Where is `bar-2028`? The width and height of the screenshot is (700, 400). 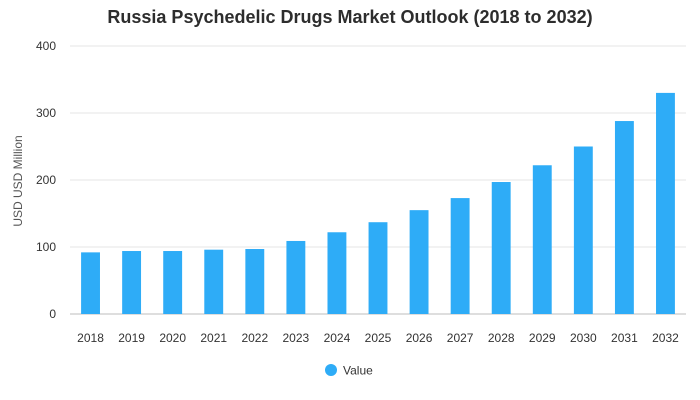 bar-2028 is located at coordinates (501, 248).